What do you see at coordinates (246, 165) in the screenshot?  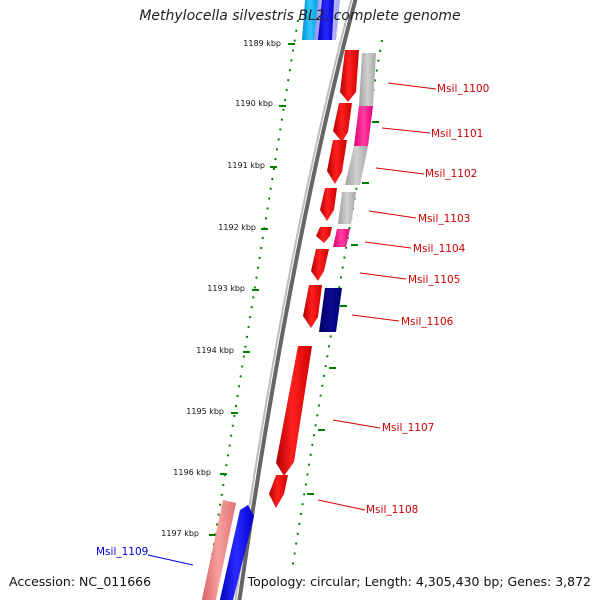 I see `scale-label: 1191 kbp` at bounding box center [246, 165].